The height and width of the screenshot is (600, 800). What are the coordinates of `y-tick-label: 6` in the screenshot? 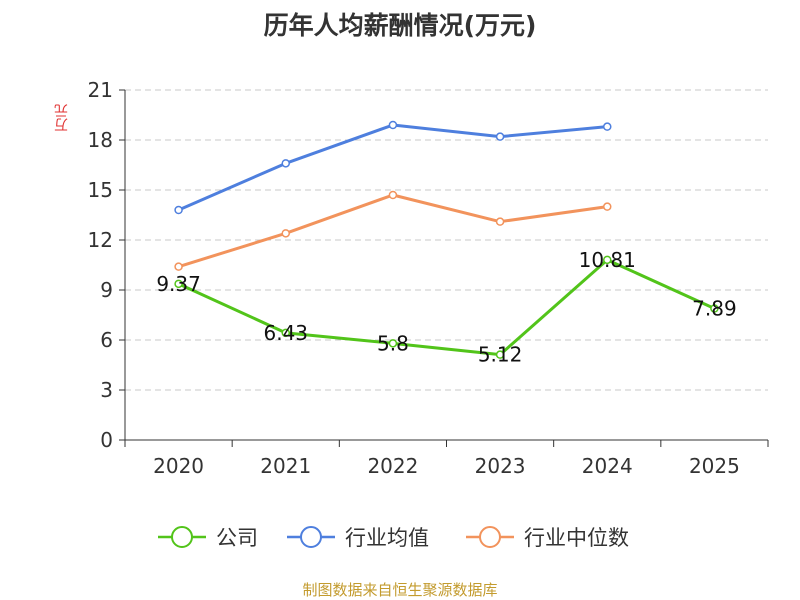 It's located at (106, 340).